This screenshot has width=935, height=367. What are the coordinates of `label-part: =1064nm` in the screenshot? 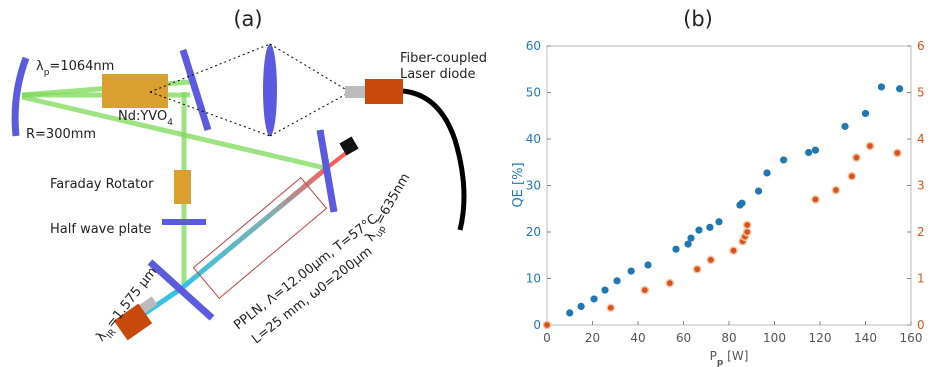 It's located at (81, 66).